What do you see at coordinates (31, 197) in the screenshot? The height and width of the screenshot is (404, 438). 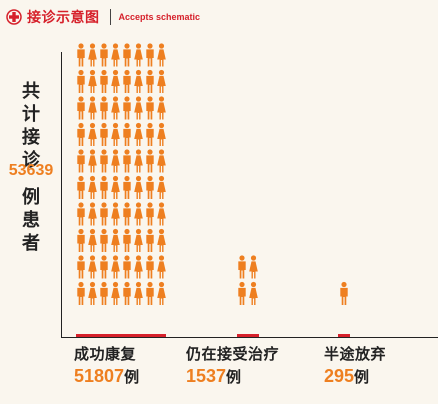 I see `side-label-char: 例` at bounding box center [31, 197].